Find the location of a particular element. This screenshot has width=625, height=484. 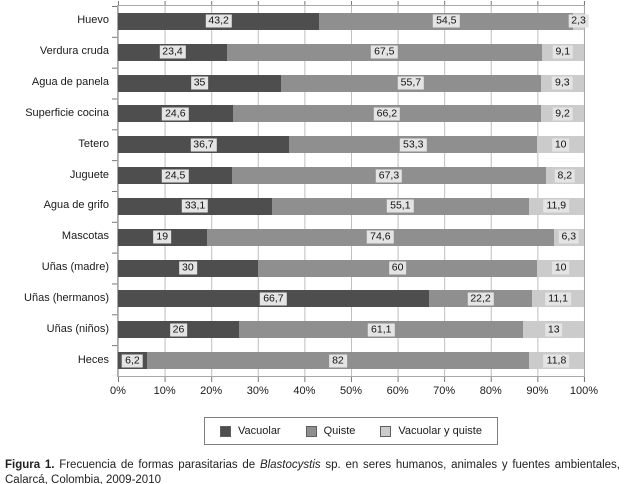

legend-label: Quiste is located at coordinates (339, 431).